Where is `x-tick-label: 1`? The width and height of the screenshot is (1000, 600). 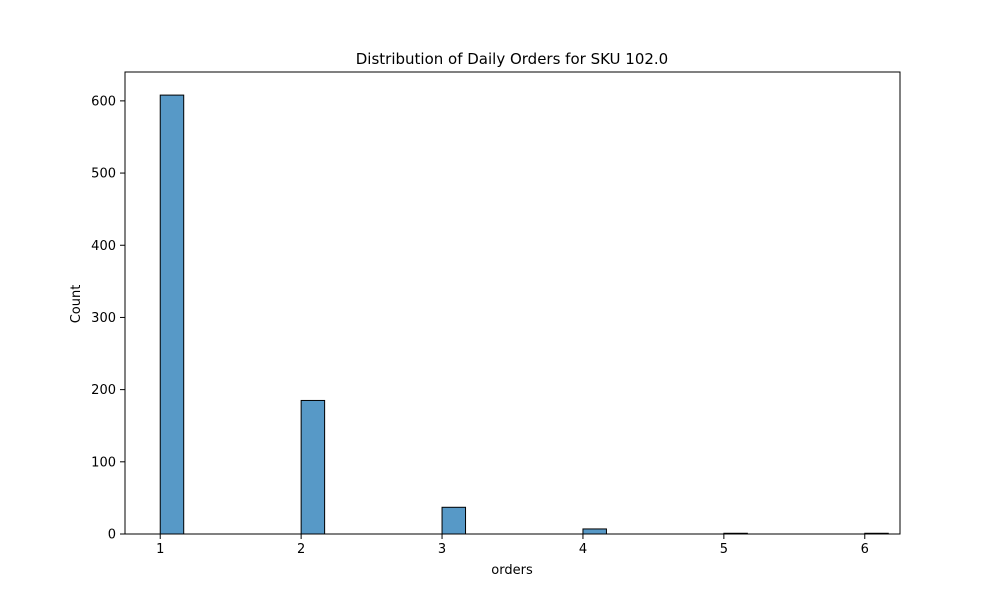 x-tick-label: 1 is located at coordinates (160, 549).